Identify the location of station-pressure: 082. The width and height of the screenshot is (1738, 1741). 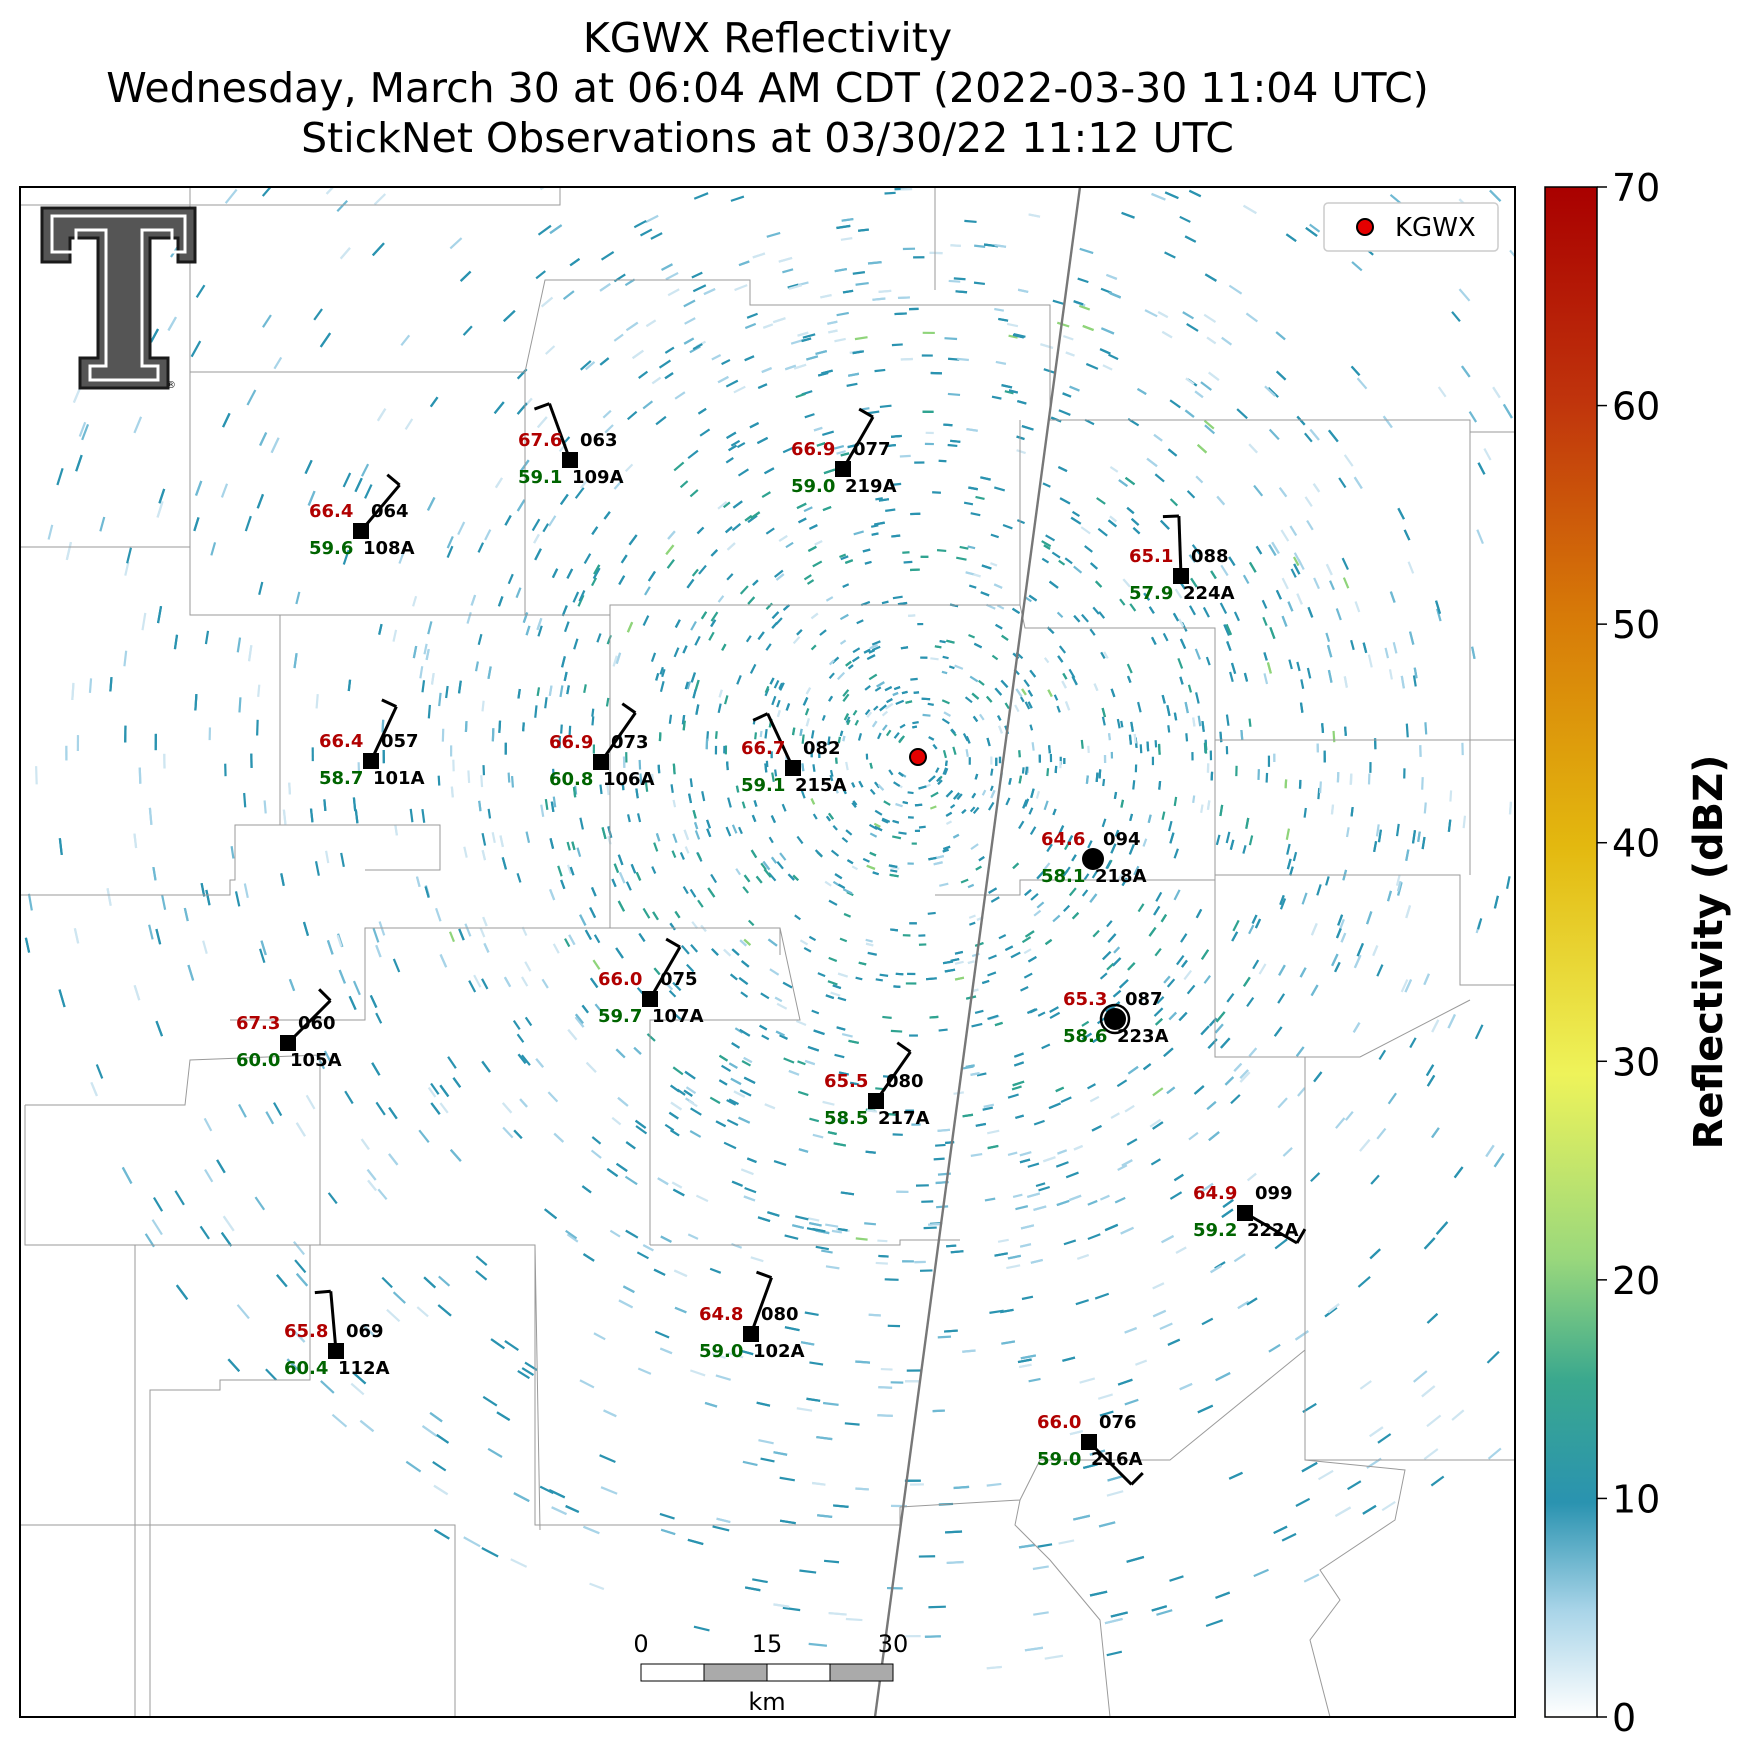
(822, 748).